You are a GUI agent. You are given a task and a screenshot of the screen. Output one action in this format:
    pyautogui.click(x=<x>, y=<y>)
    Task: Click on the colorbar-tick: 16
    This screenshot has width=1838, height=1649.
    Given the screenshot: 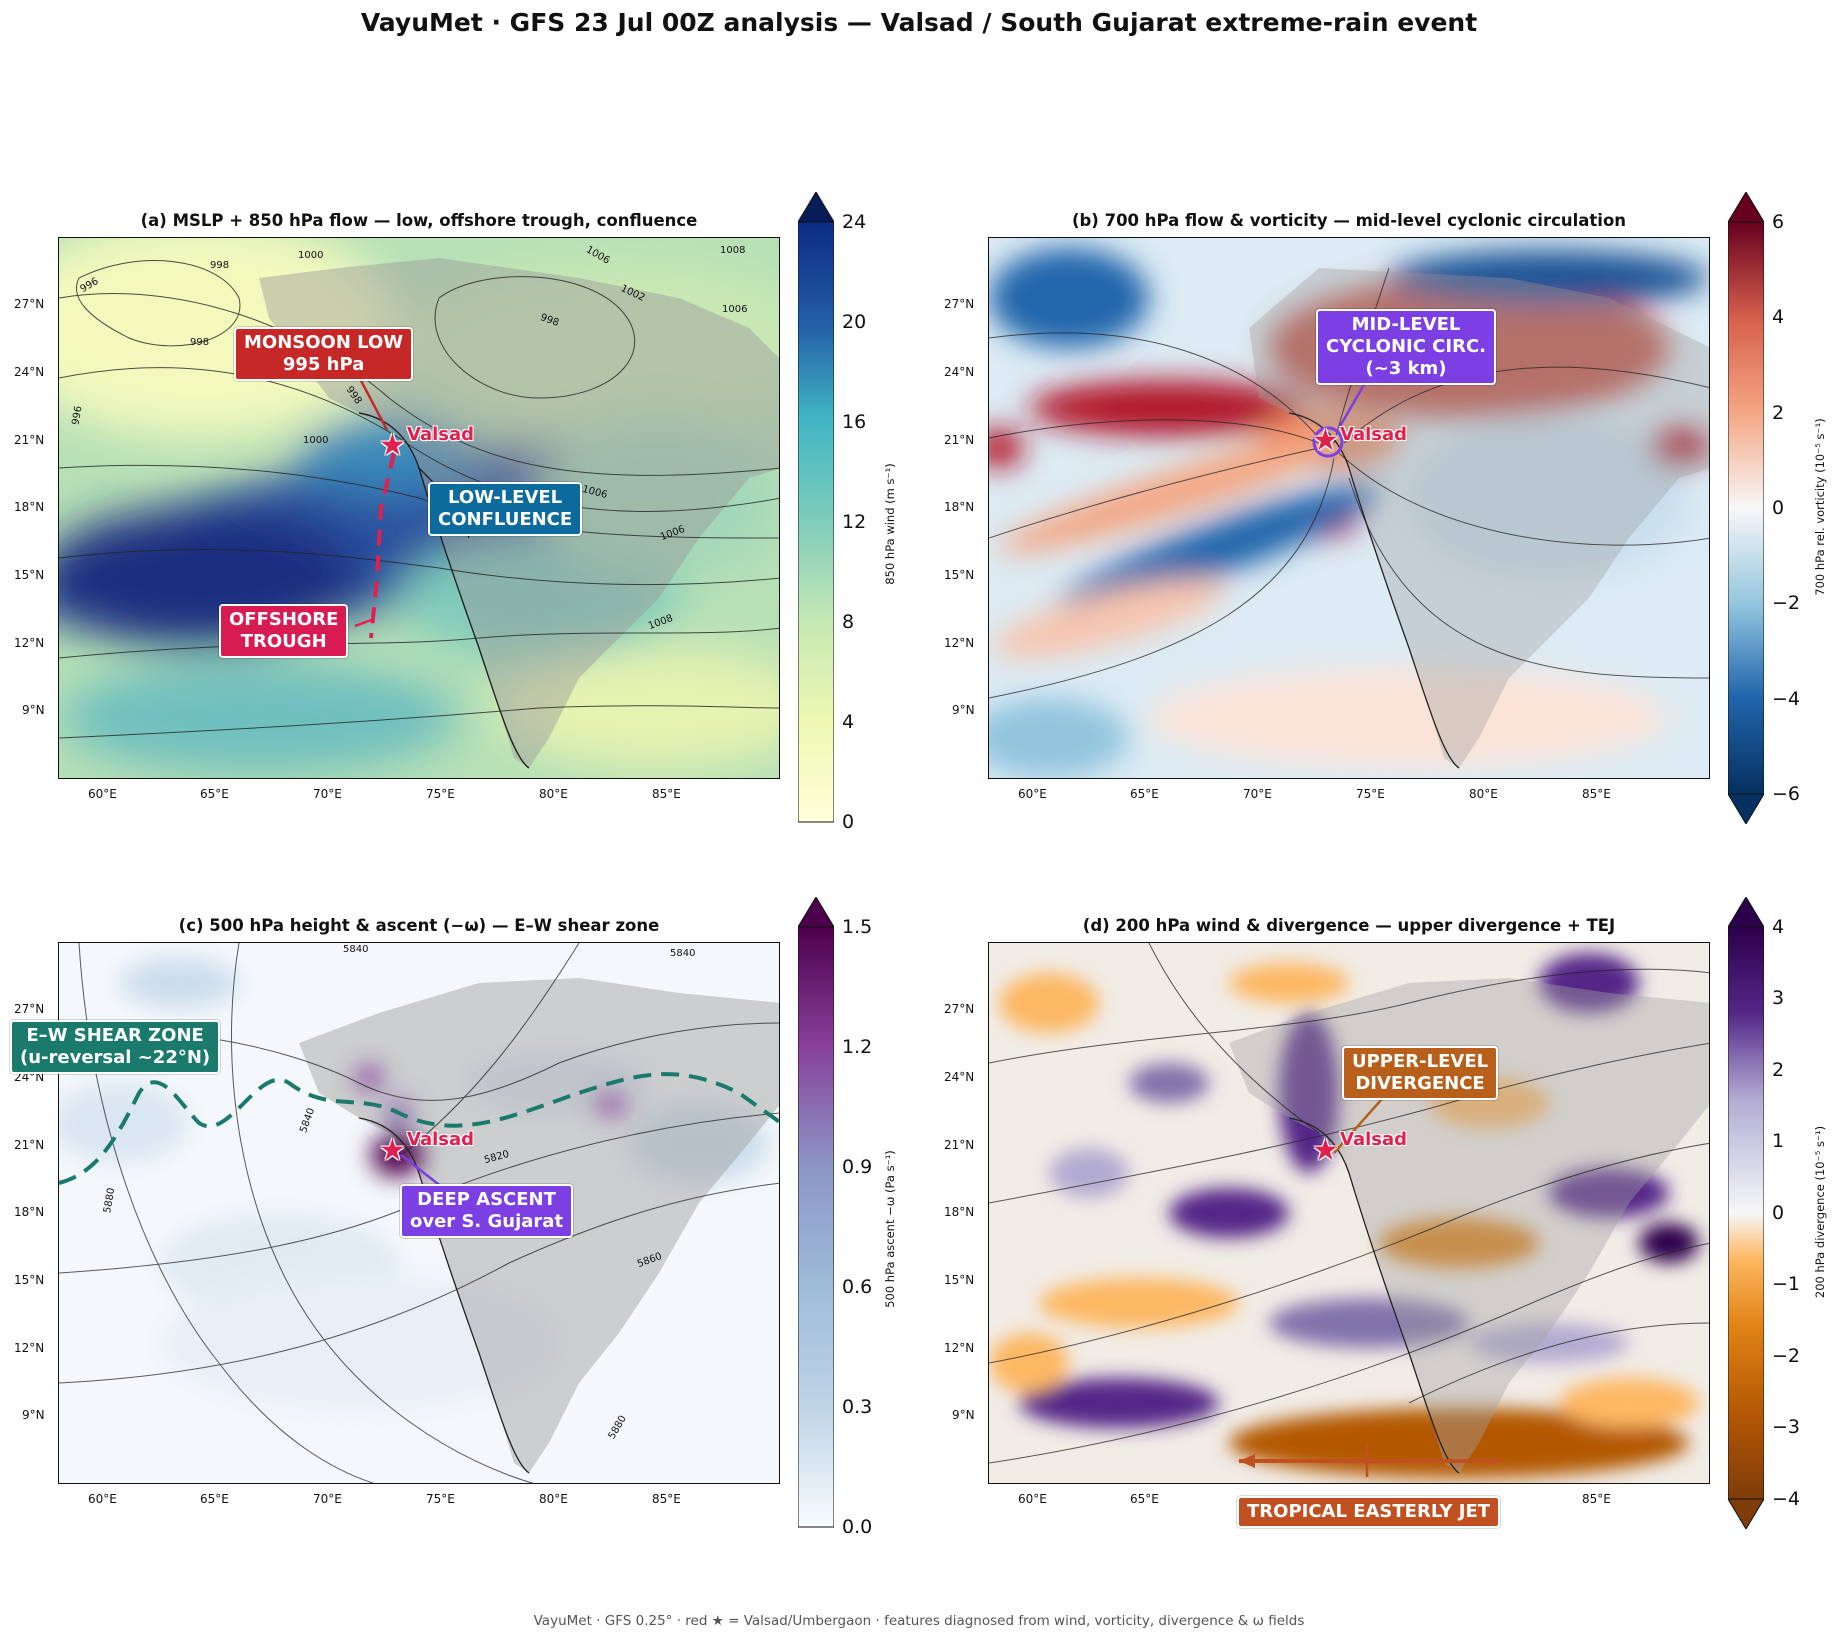 What is the action you would take?
    pyautogui.click(x=854, y=422)
    